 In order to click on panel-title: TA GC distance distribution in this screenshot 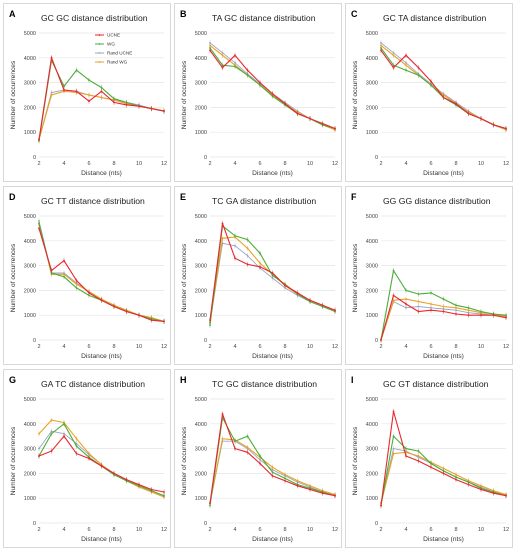, I will do `click(264, 18)`.